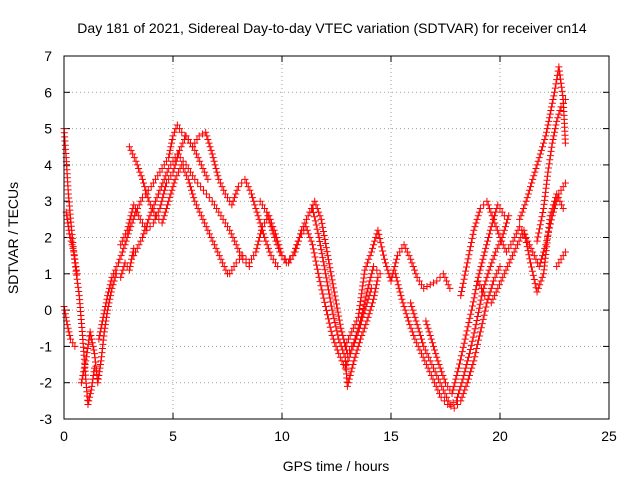  I want to click on x-tick-label: 15, so click(391, 436).